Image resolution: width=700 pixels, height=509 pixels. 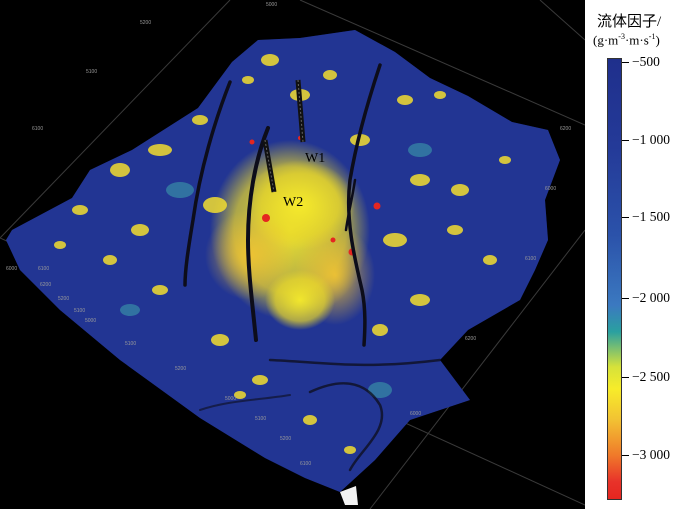 What do you see at coordinates (293, 144) in the screenshot?
I see `wells: W1 W2` at bounding box center [293, 144].